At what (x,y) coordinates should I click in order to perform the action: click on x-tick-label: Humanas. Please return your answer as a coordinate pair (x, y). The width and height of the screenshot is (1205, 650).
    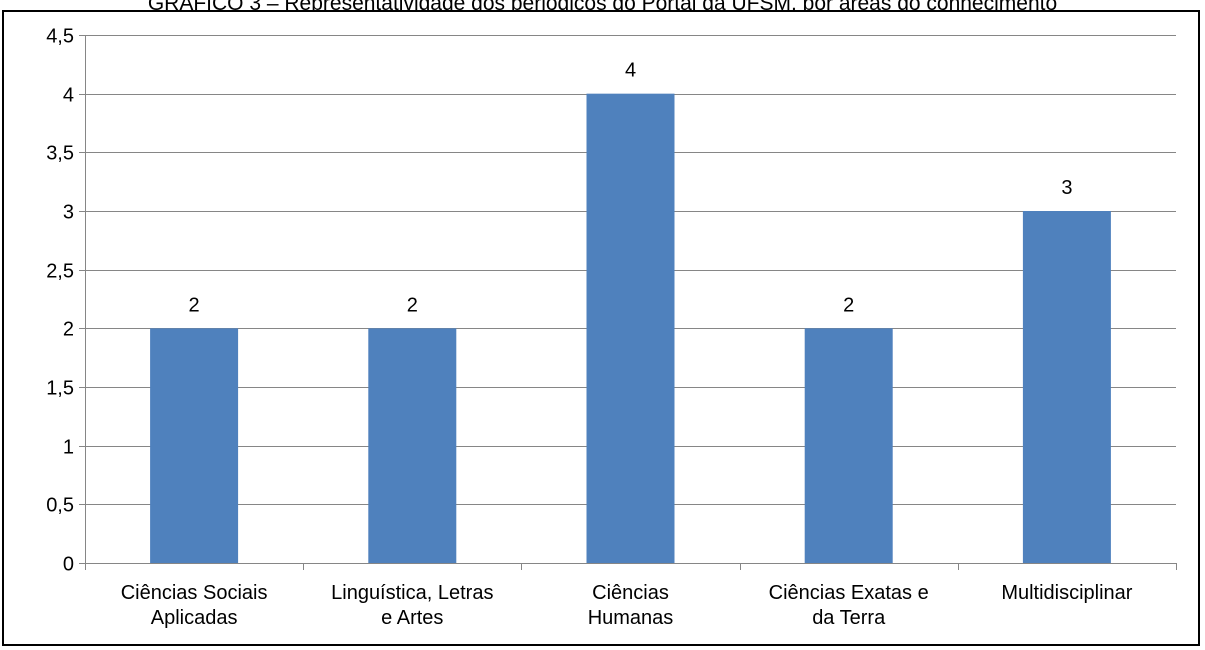
    Looking at the image, I should click on (631, 618).